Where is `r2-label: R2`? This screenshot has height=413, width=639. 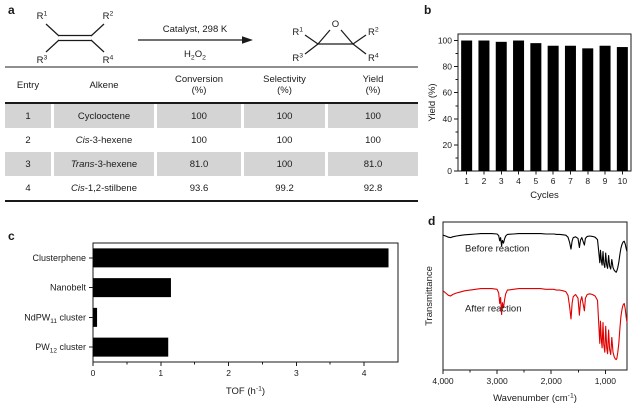 r2-label: R2 is located at coordinates (108, 17).